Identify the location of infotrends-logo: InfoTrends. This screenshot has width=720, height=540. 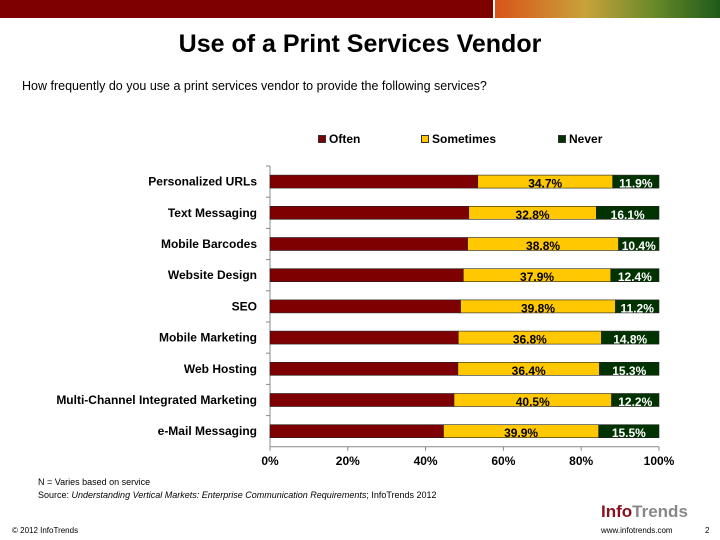
(644, 511).